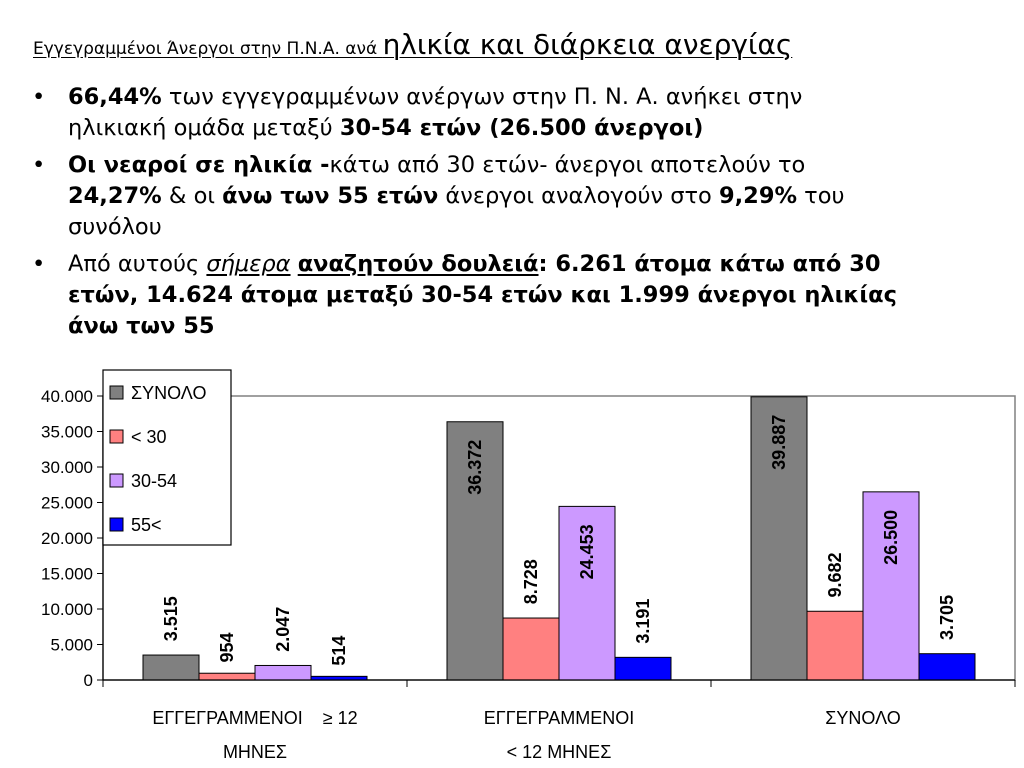  What do you see at coordinates (67, 432) in the screenshot?
I see `y-tick-label: 35.000` at bounding box center [67, 432].